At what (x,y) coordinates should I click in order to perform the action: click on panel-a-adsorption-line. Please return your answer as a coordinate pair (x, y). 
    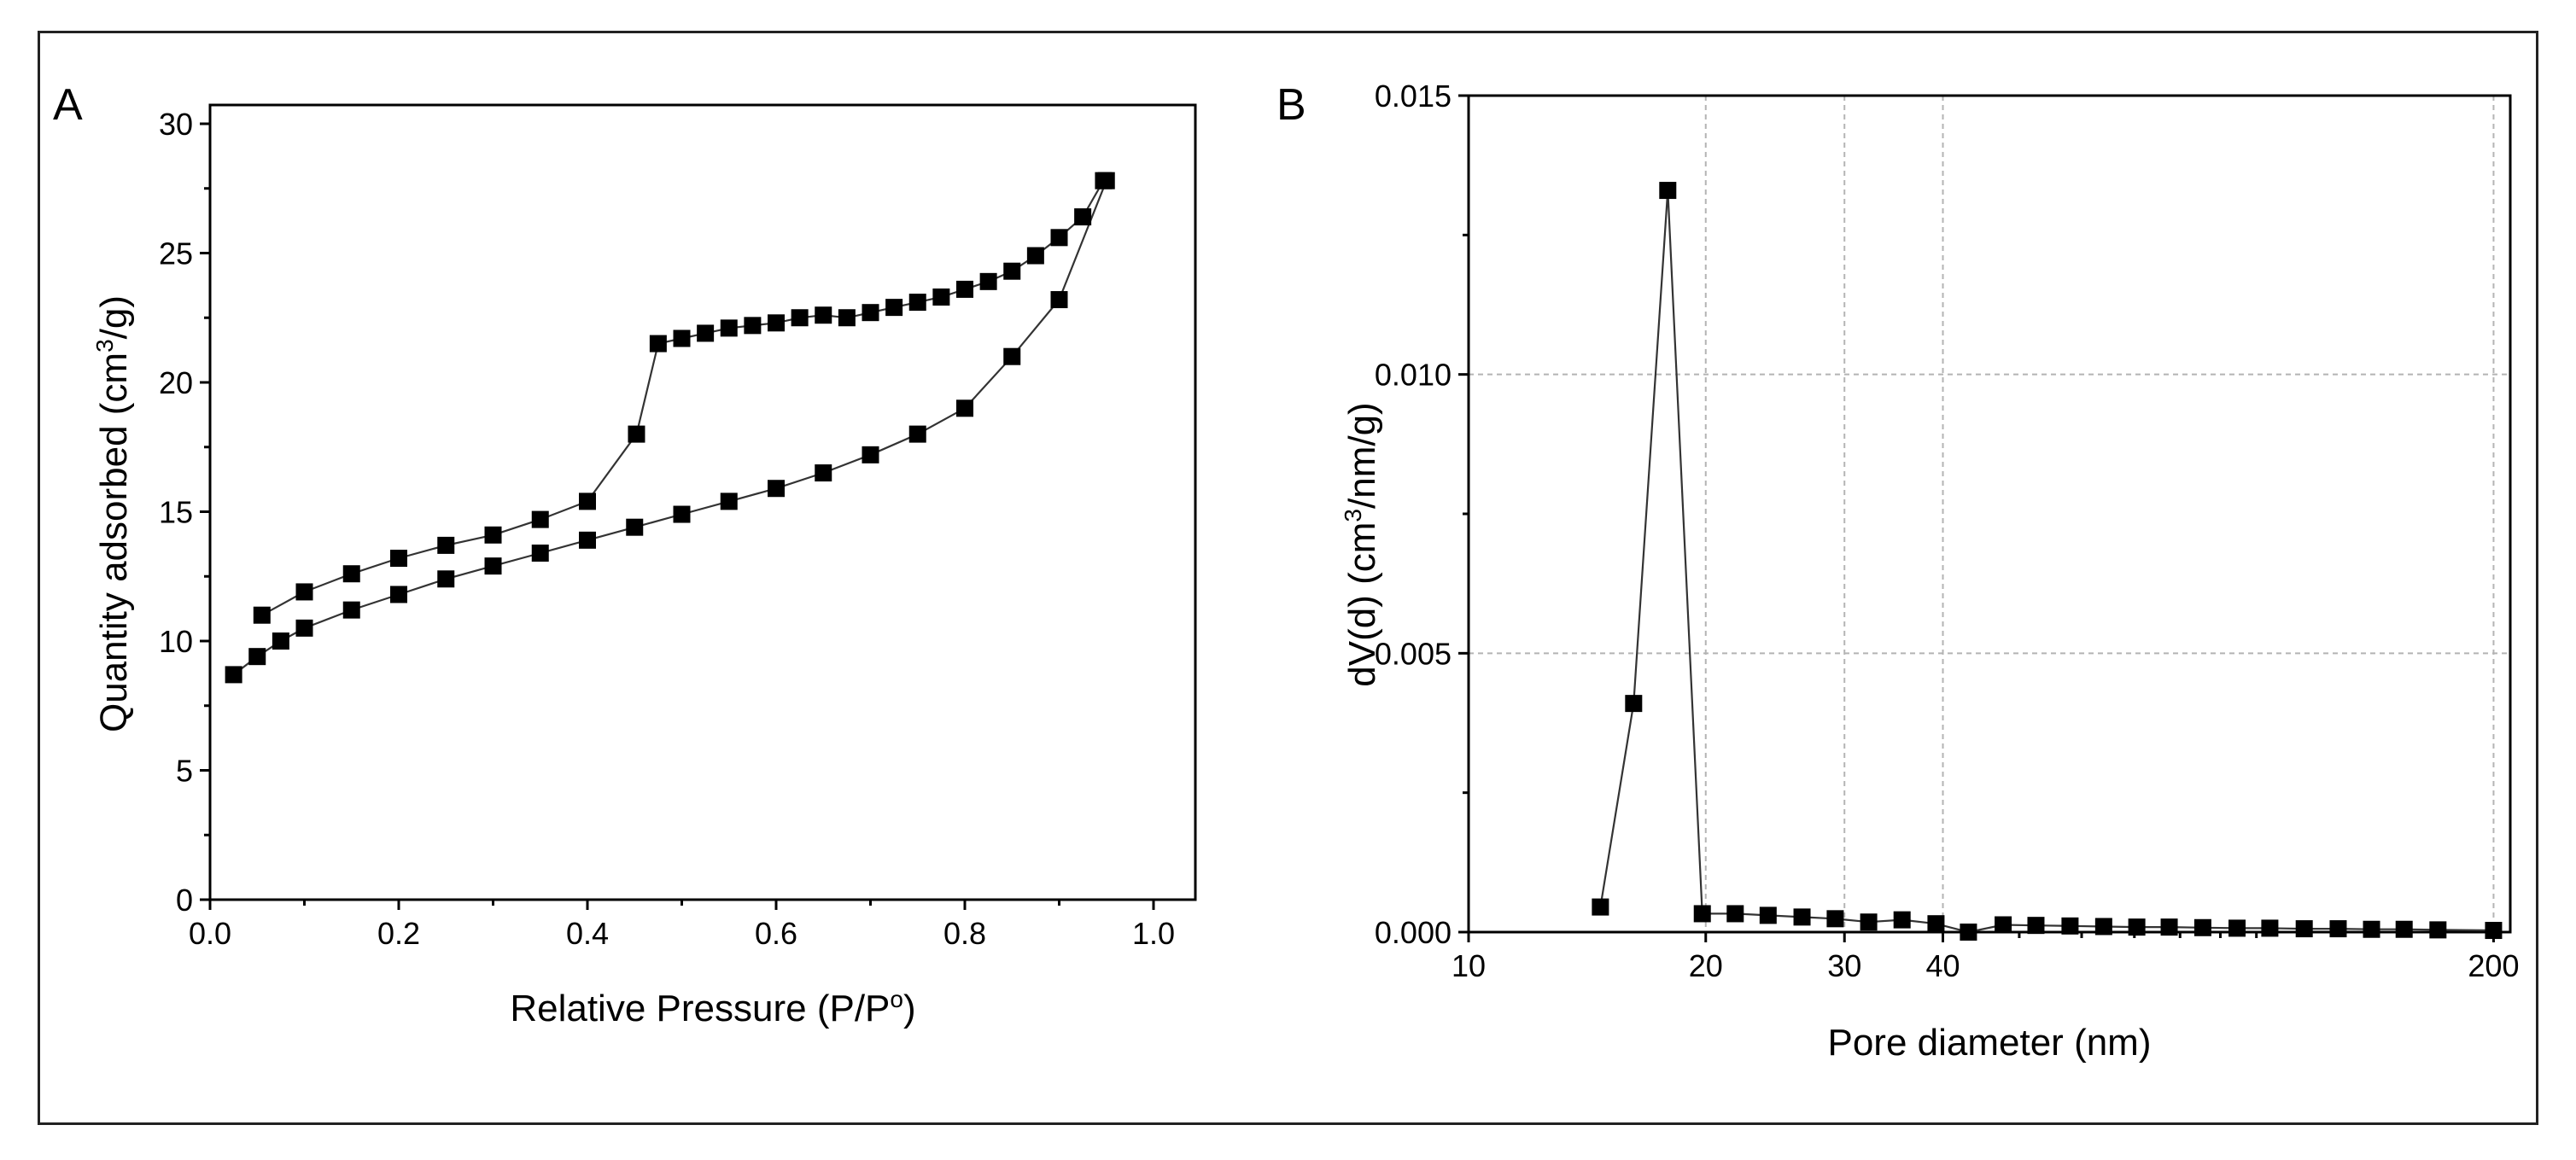
    Looking at the image, I should click on (669, 428).